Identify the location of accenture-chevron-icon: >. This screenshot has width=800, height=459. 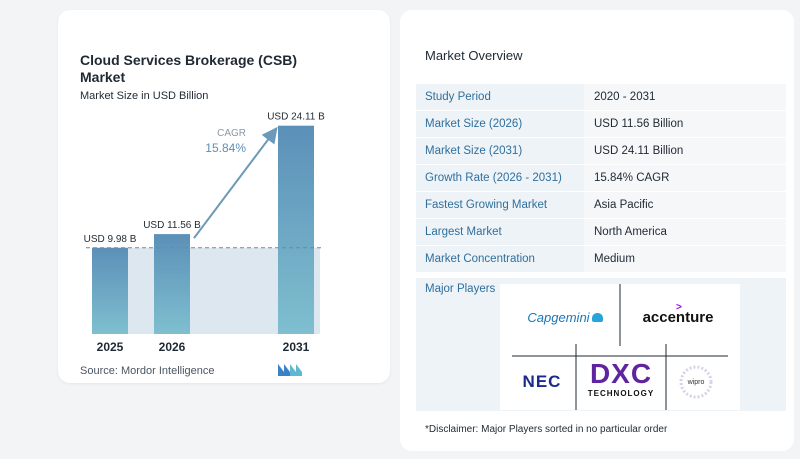
(679, 307).